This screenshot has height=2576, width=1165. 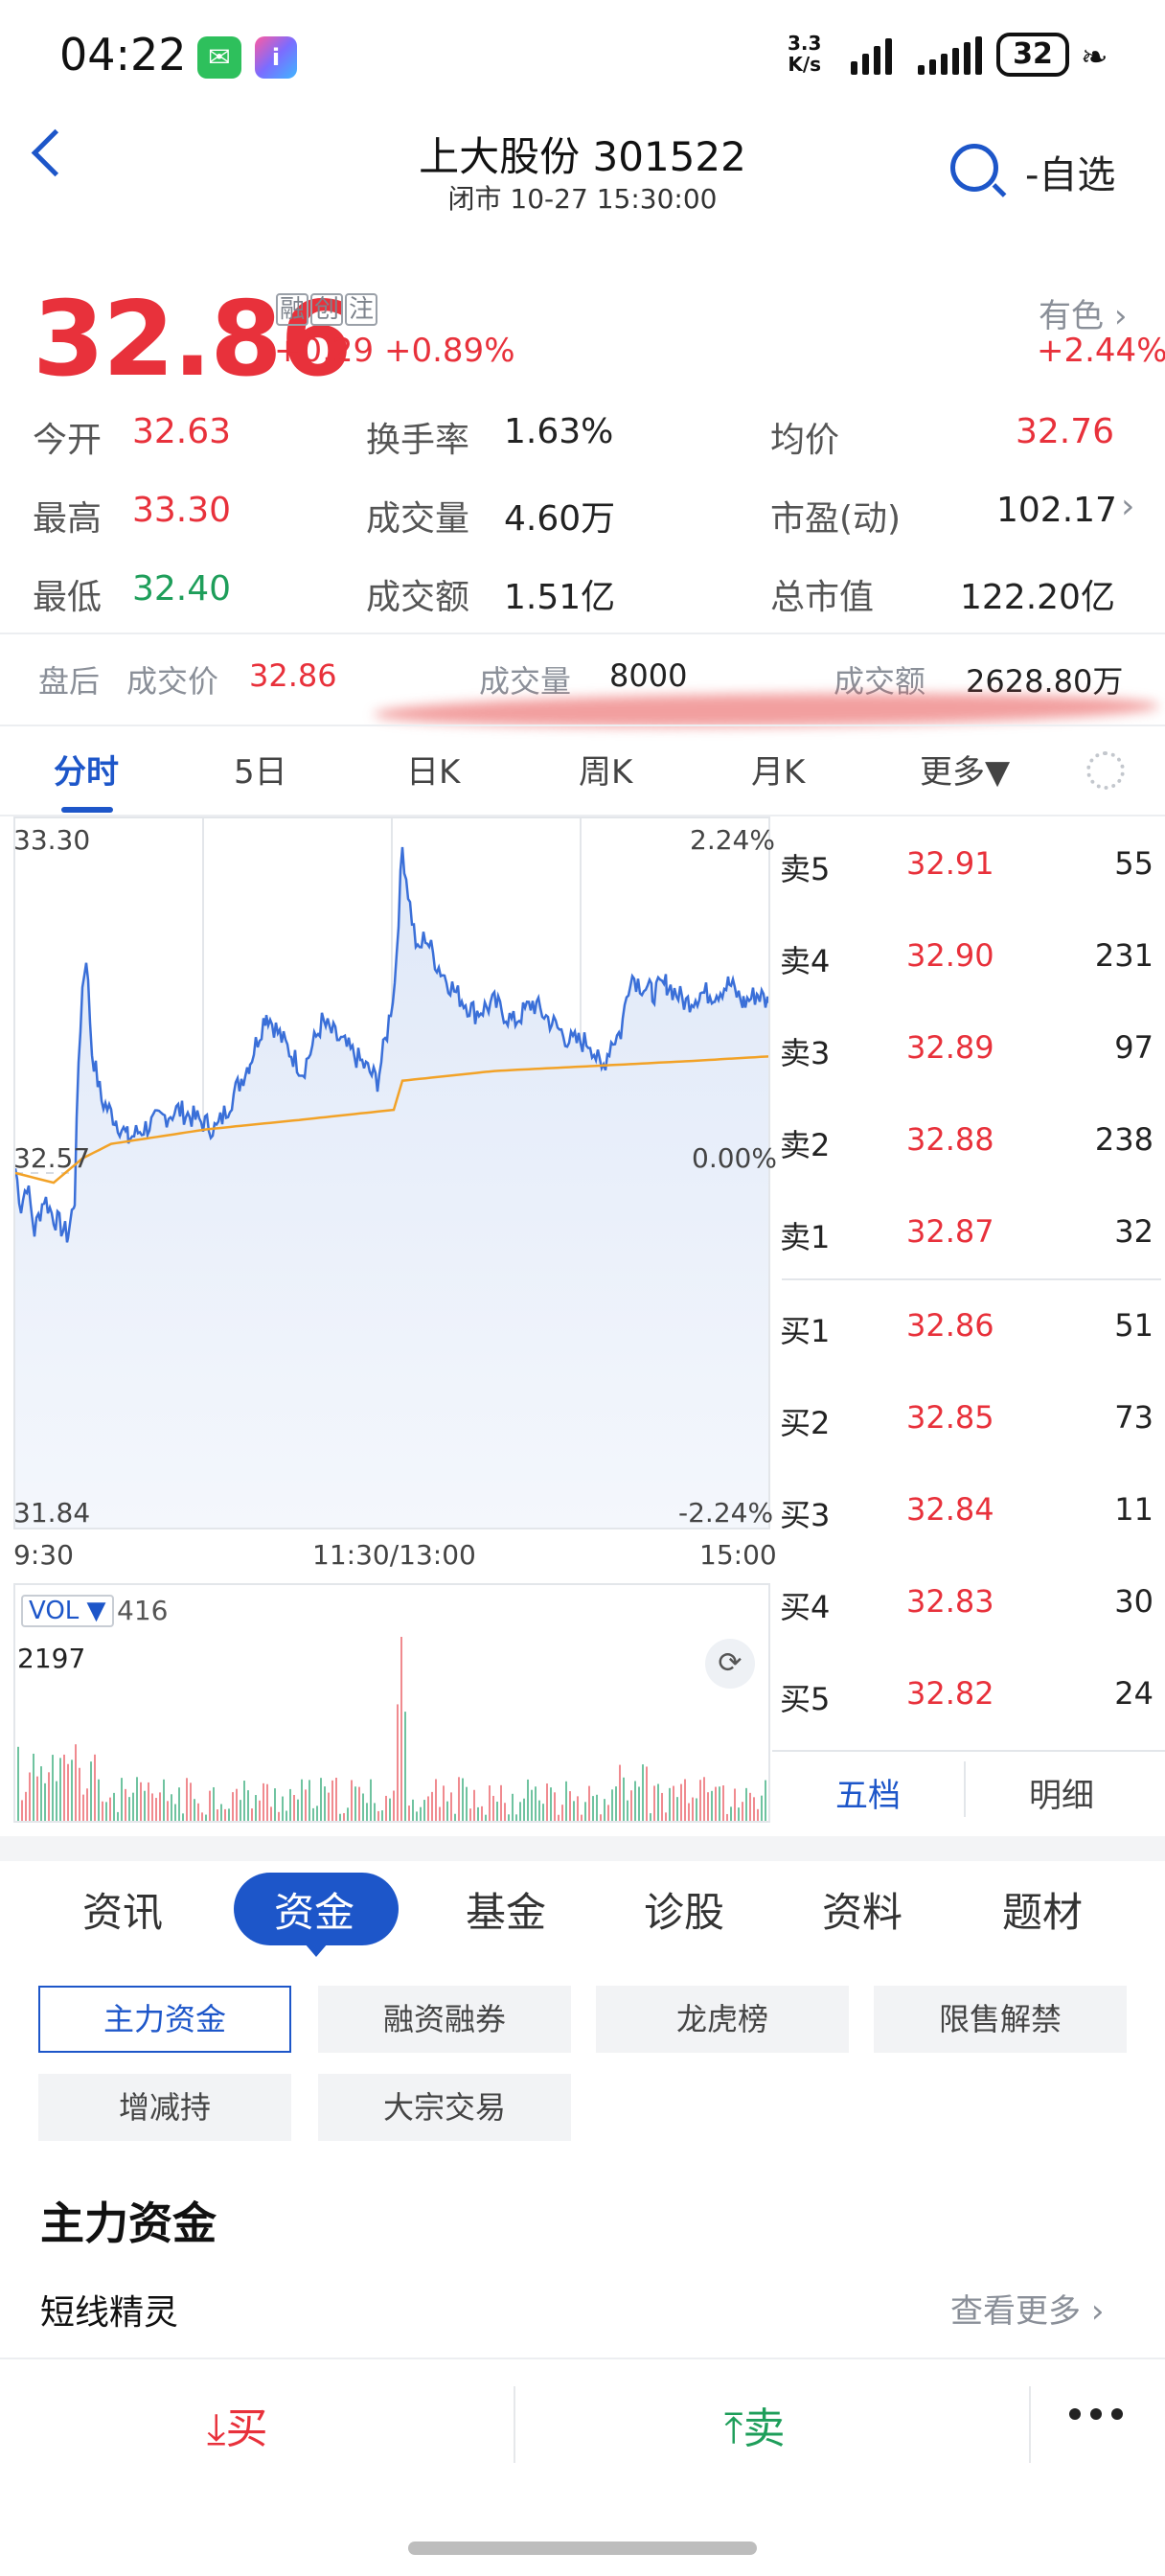 What do you see at coordinates (779, 772) in the screenshot?
I see `tab-monthly-k: 月K` at bounding box center [779, 772].